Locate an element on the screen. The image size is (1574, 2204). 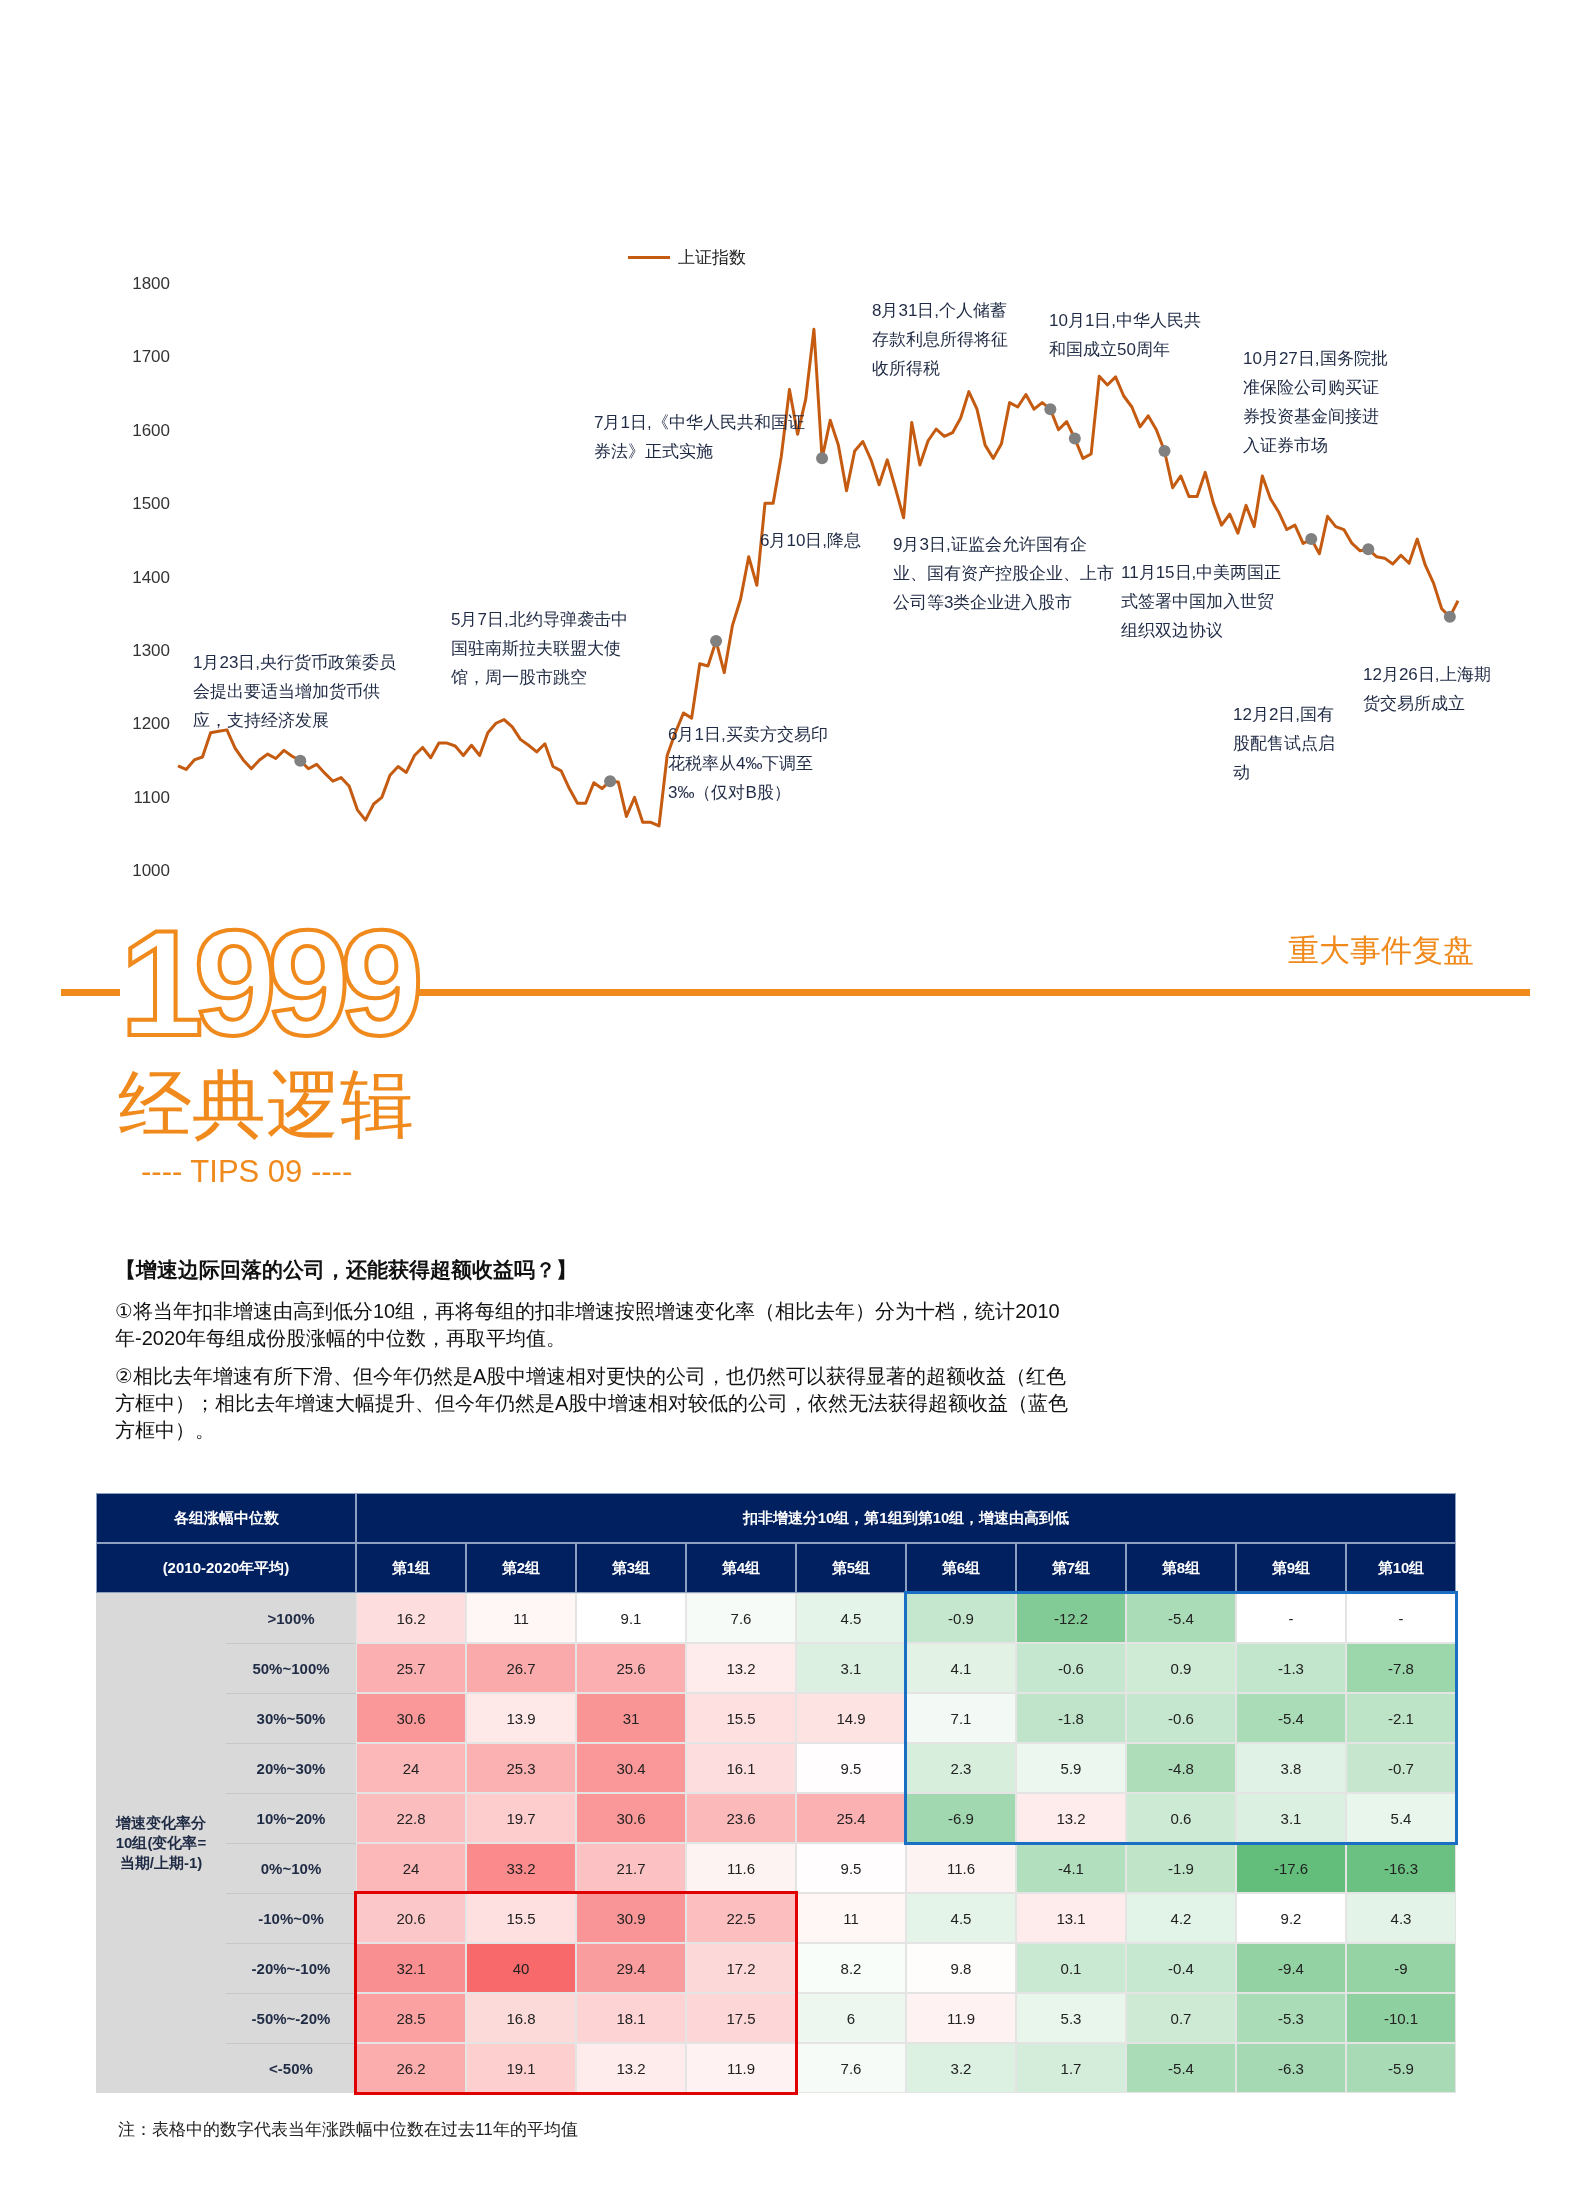
data-label: 17.2 is located at coordinates (741, 1968).